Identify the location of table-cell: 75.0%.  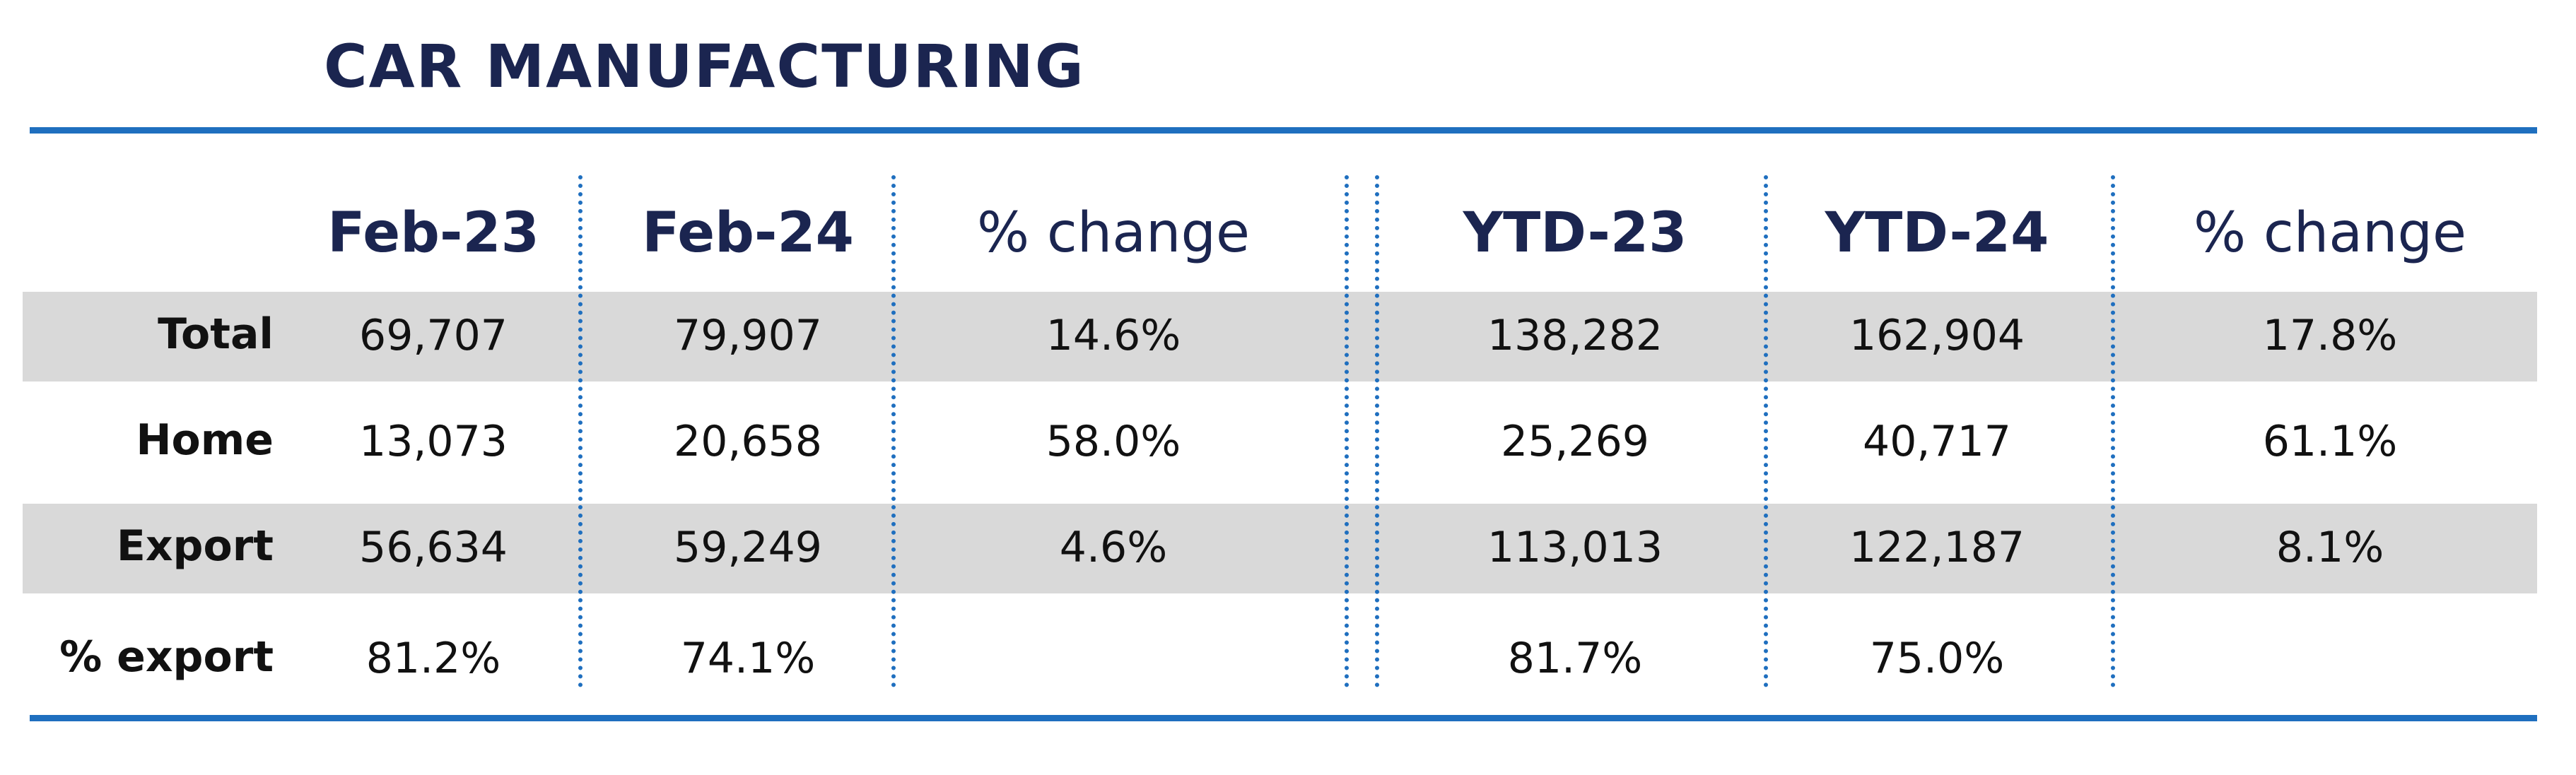
(1937, 658).